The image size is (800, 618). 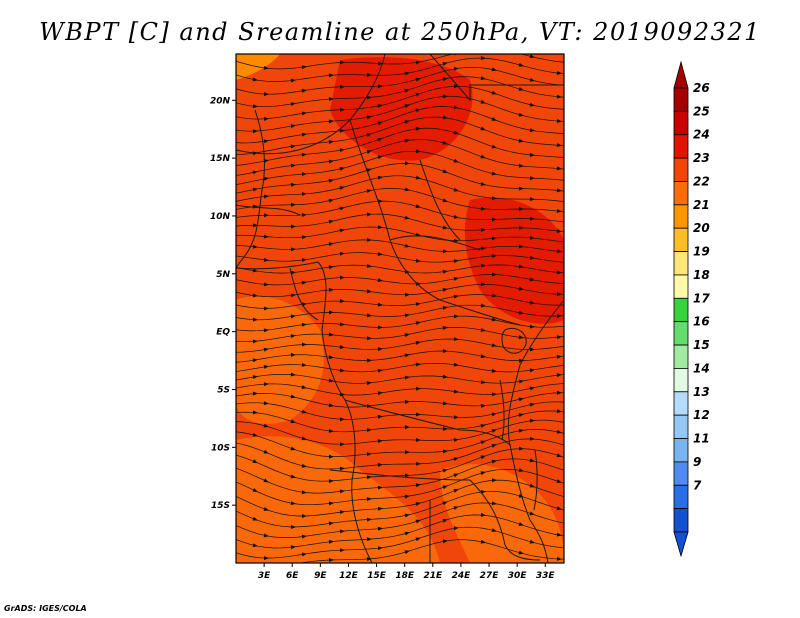 I want to click on longitude-axis: 3E 6E 9E 12E 15E 18E 21E 24E 27E 30E 33E, so click(x=406, y=572).